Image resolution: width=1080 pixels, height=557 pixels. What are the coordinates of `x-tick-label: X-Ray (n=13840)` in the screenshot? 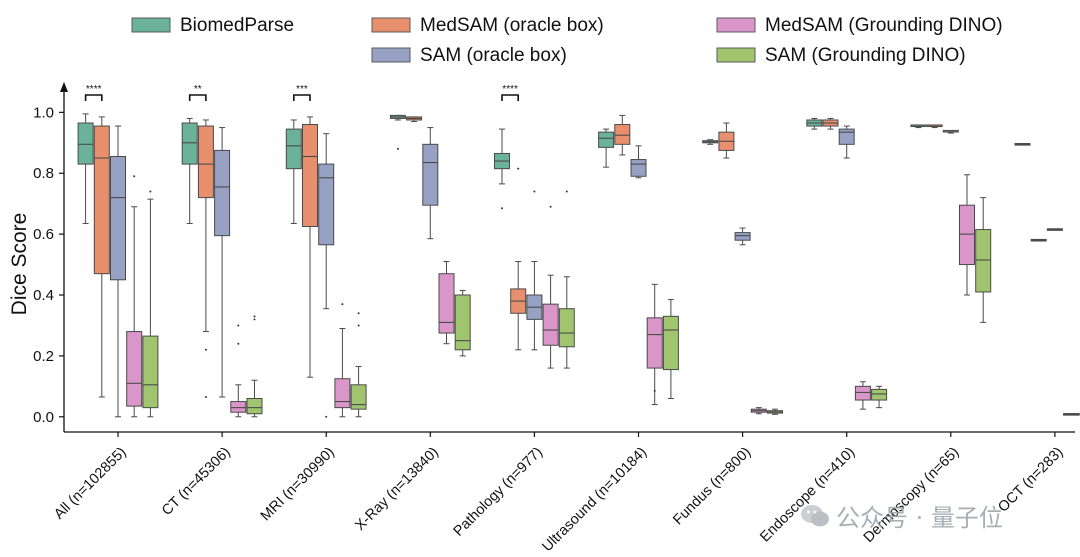 It's located at (397, 489).